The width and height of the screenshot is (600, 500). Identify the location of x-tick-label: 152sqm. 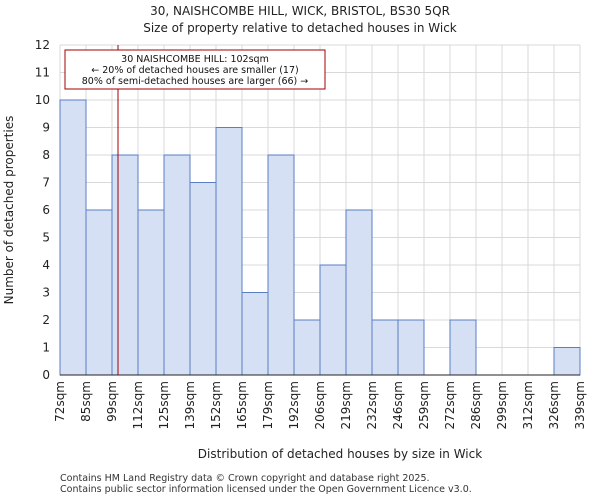
(216, 405).